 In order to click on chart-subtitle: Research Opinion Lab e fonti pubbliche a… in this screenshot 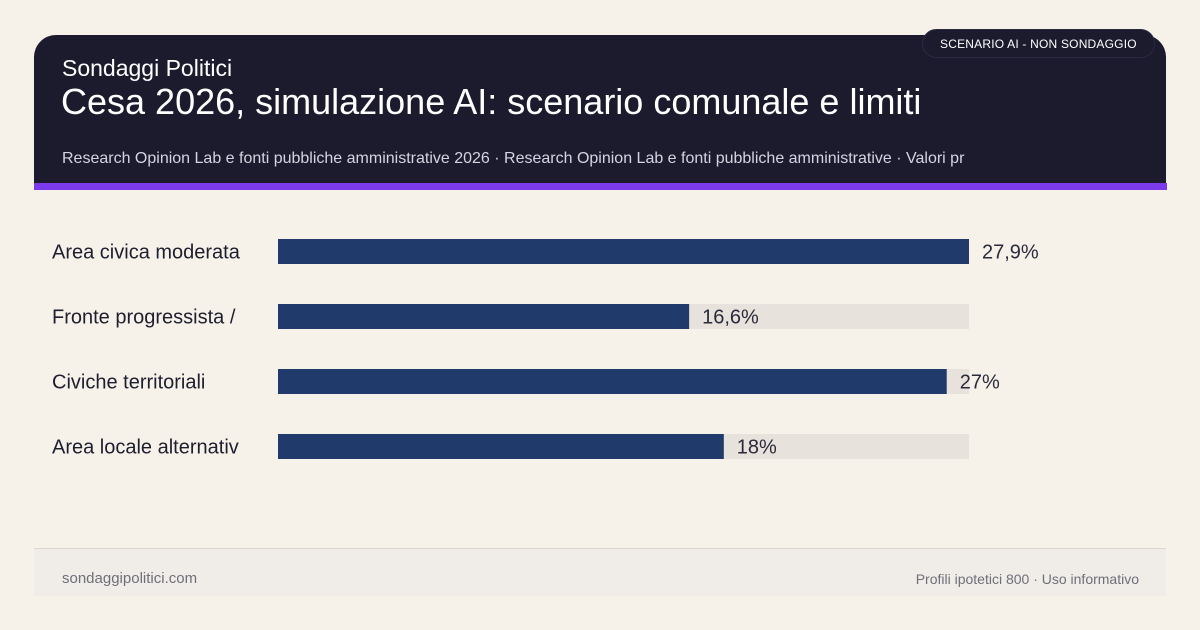, I will do `click(513, 158)`.